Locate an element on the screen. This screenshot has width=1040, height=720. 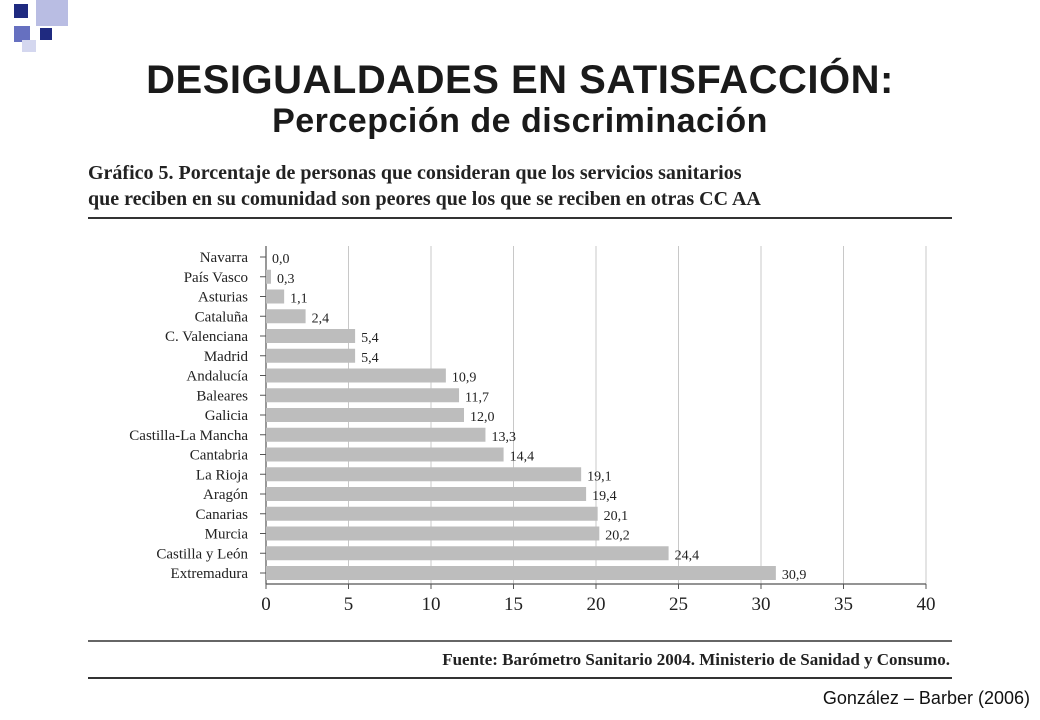
x-tick-label: 25 is located at coordinates (678, 604).